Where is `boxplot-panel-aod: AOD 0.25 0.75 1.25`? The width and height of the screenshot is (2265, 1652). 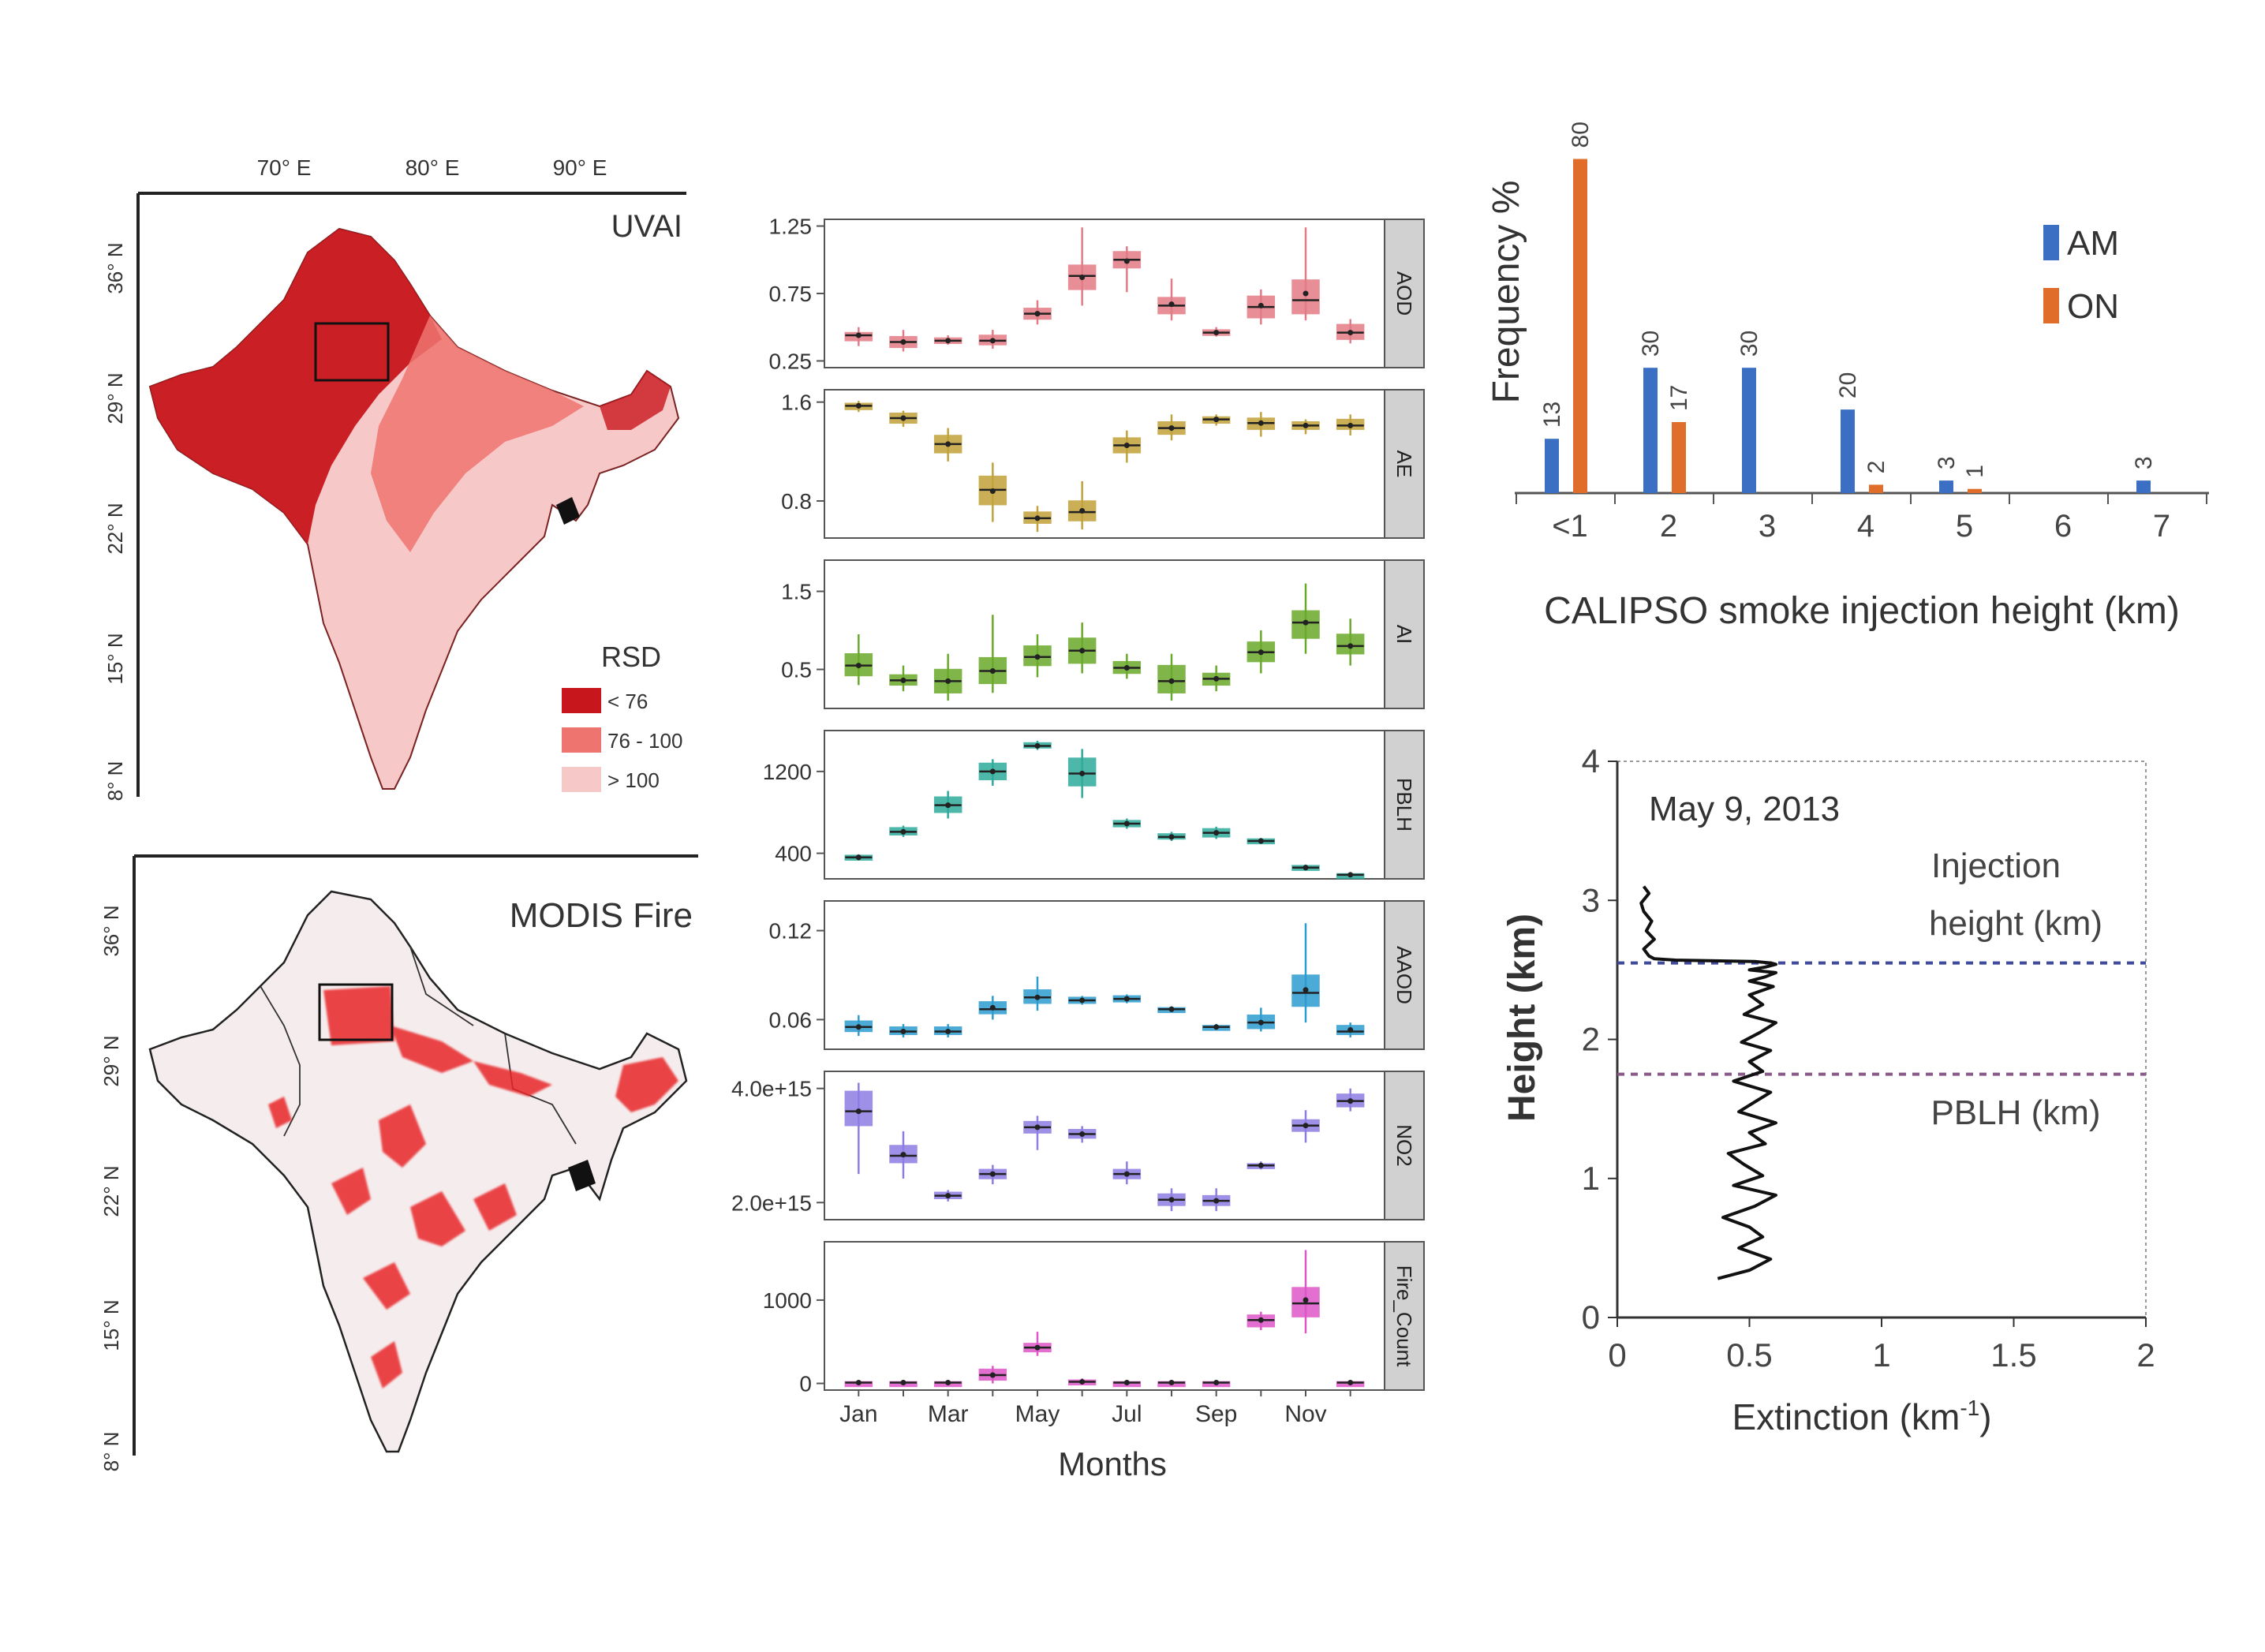 boxplot-panel-aod: AOD 0.25 0.75 1.25 is located at coordinates (1097, 294).